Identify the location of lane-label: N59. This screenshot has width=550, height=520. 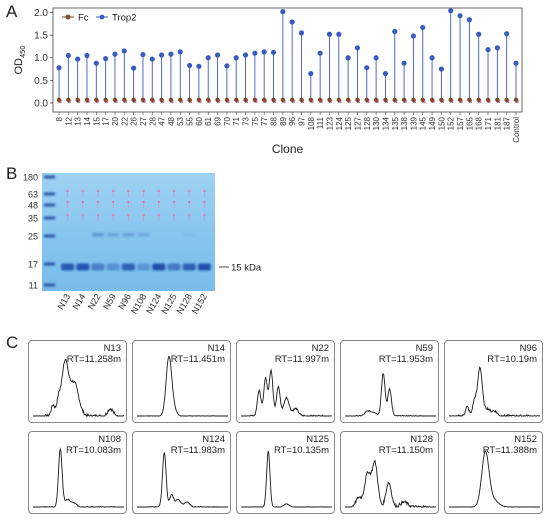
(109, 301).